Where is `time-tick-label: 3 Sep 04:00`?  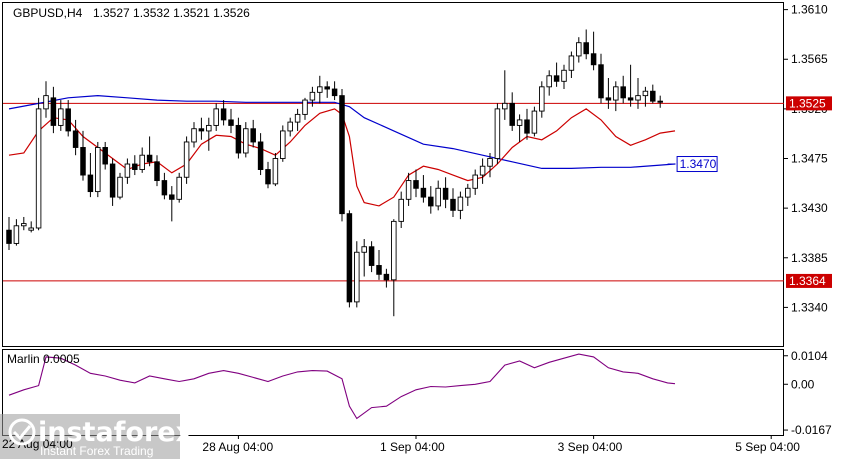
time-tick-label: 3 Sep 04:00 is located at coordinates (590, 447).